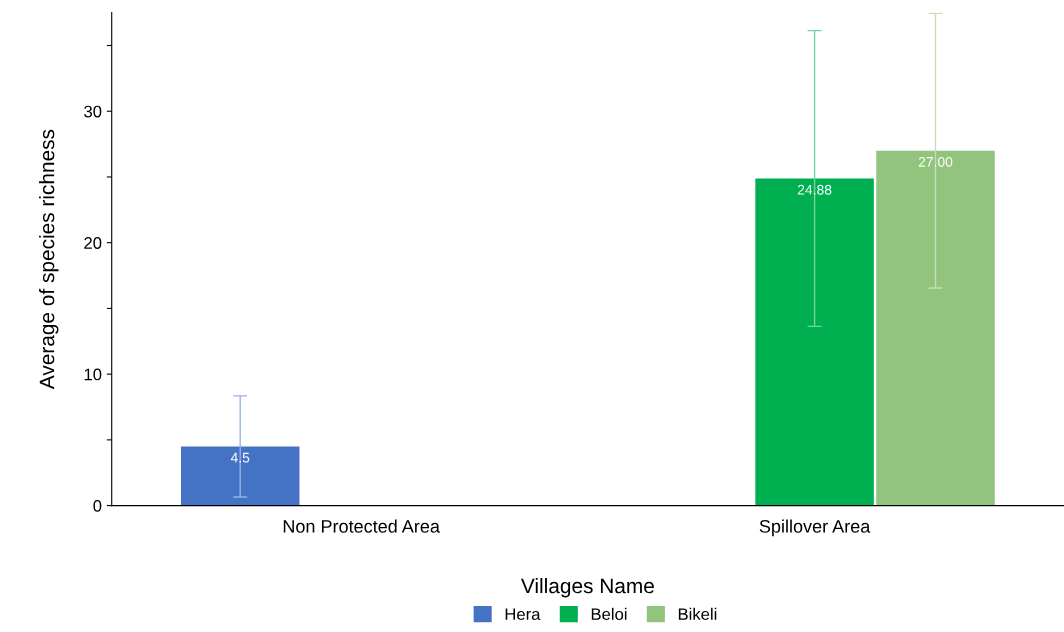 The height and width of the screenshot is (632, 1064). What do you see at coordinates (814, 189) in the screenshot?
I see `data-label: 24.88` at bounding box center [814, 189].